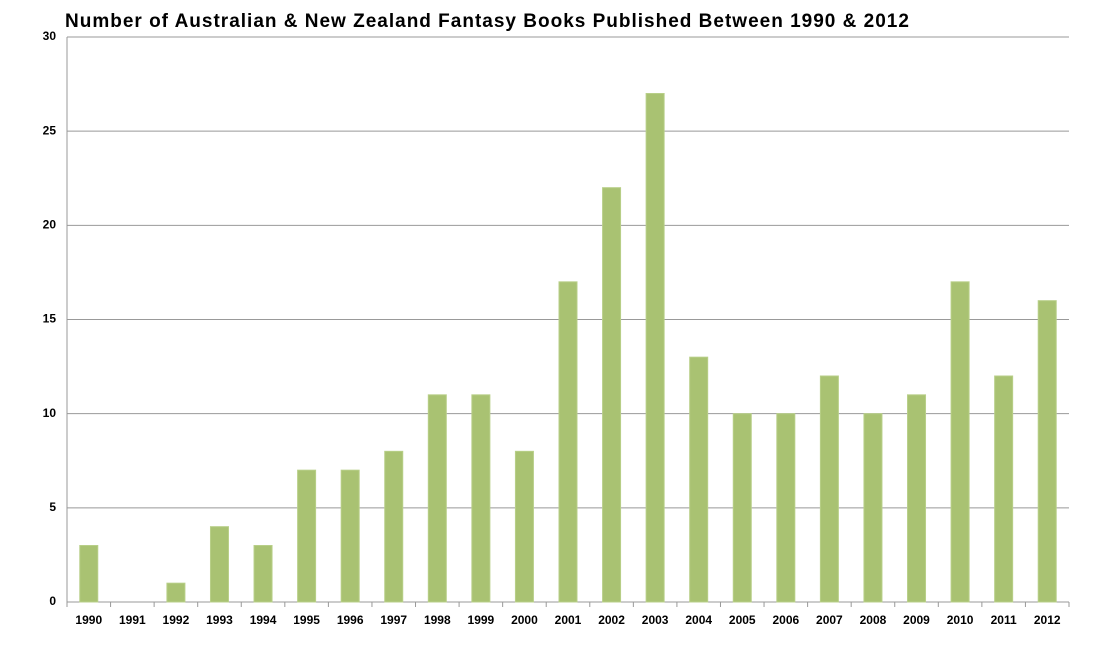  I want to click on x-tick-label: 2012, so click(1047, 620).